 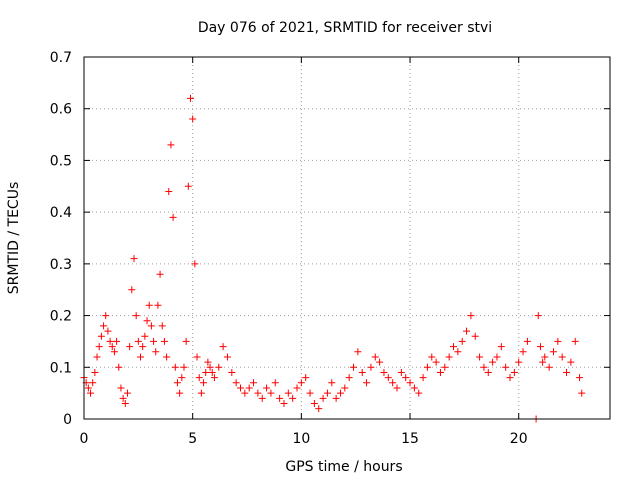 I want to click on y-tick-label: 0.6, so click(x=61, y=110).